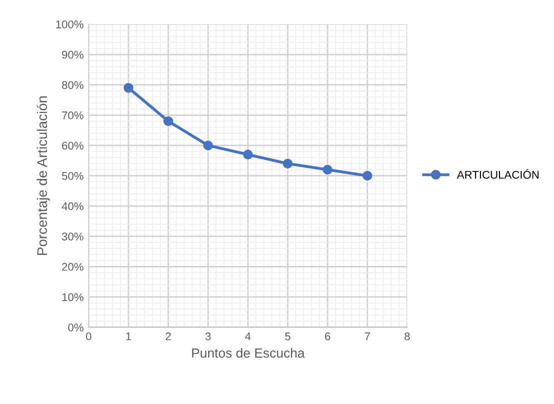  I want to click on y-tick-label: 100%, so click(70, 24).